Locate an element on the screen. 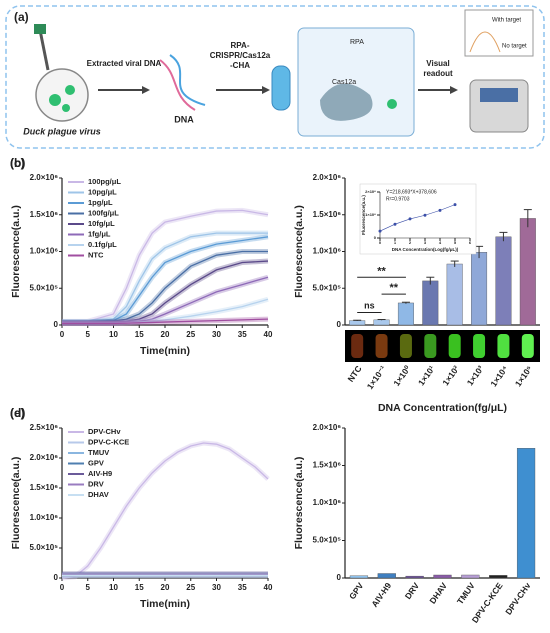  legend-label: AIV-H9 is located at coordinates (100, 473).